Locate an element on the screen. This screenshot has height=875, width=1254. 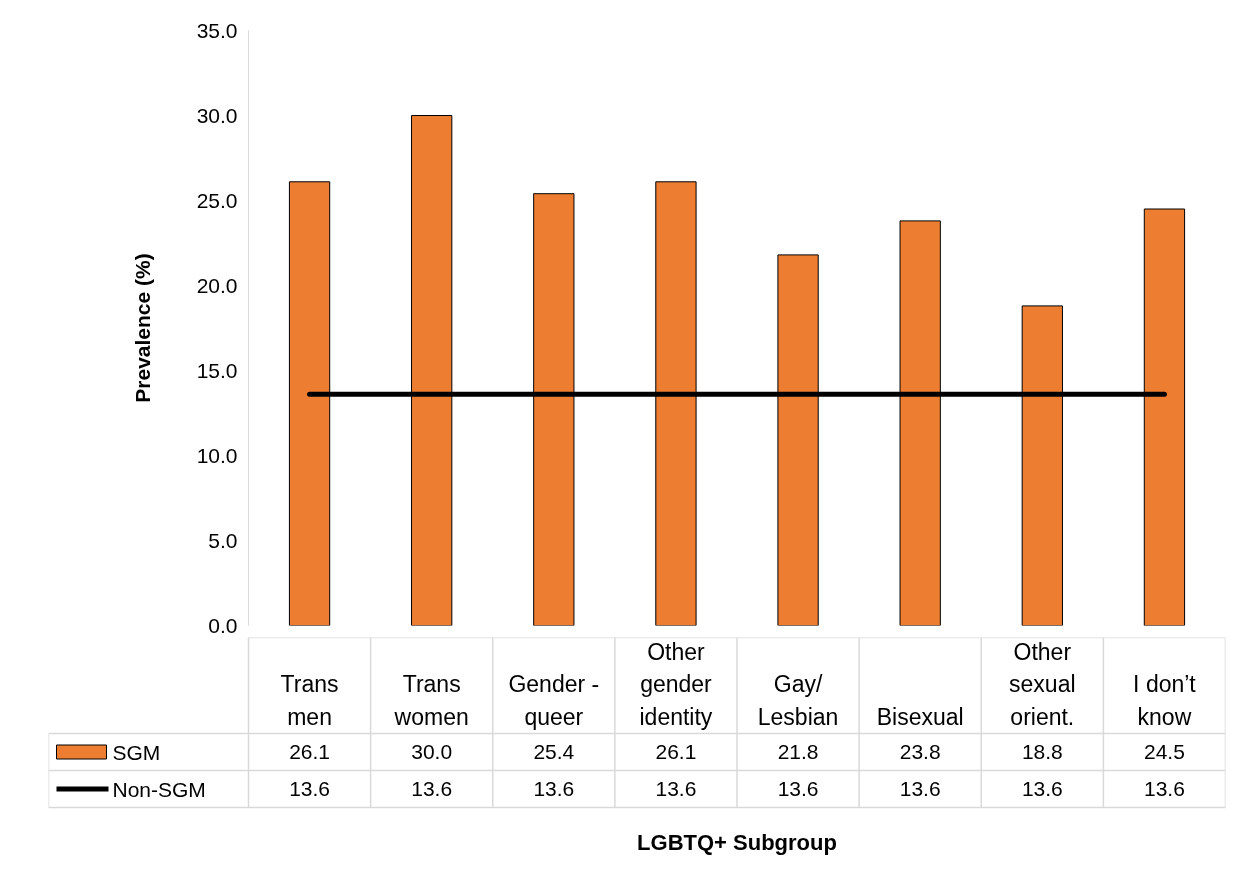
y-tick-label: 0.0 is located at coordinates (223, 625).